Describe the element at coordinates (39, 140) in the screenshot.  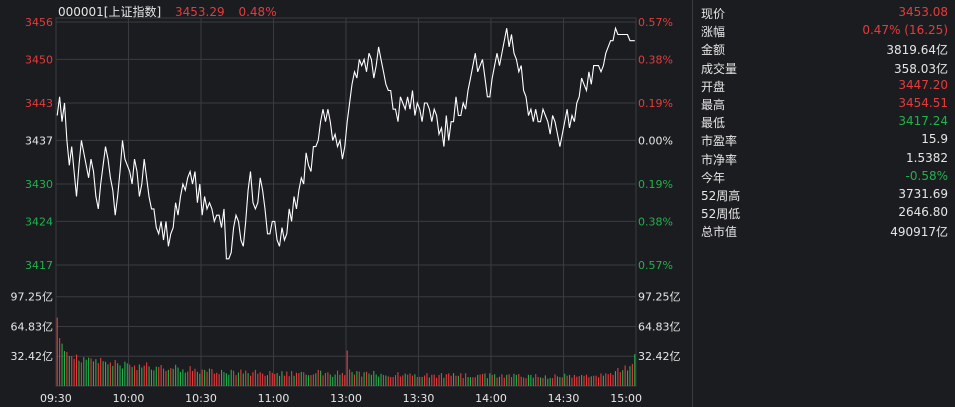
I see `price-tick-label: 3437` at that location.